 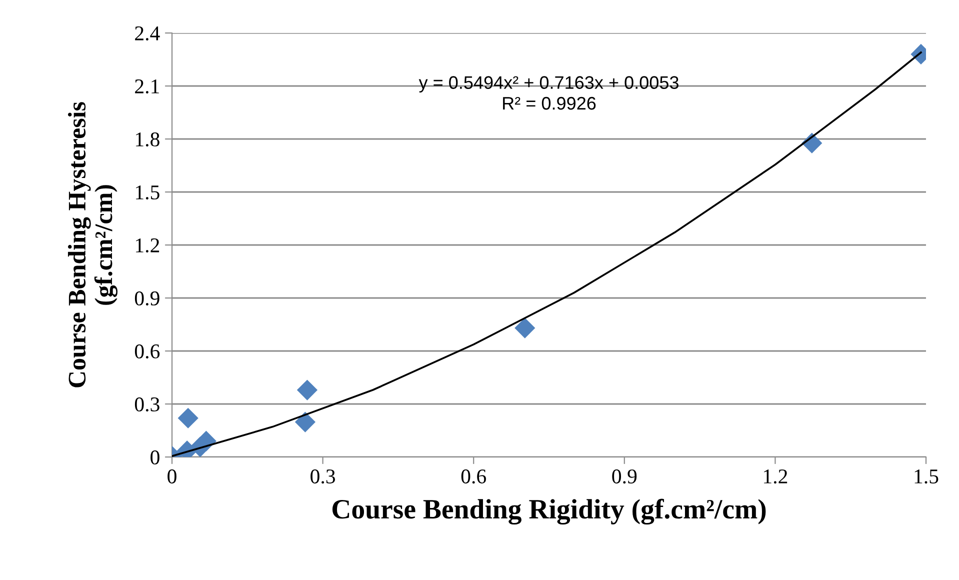 What do you see at coordinates (93, 245) in the screenshot?
I see `y-axis-title: Course Bending Hysteresis (gf.cm²/cm)` at bounding box center [93, 245].